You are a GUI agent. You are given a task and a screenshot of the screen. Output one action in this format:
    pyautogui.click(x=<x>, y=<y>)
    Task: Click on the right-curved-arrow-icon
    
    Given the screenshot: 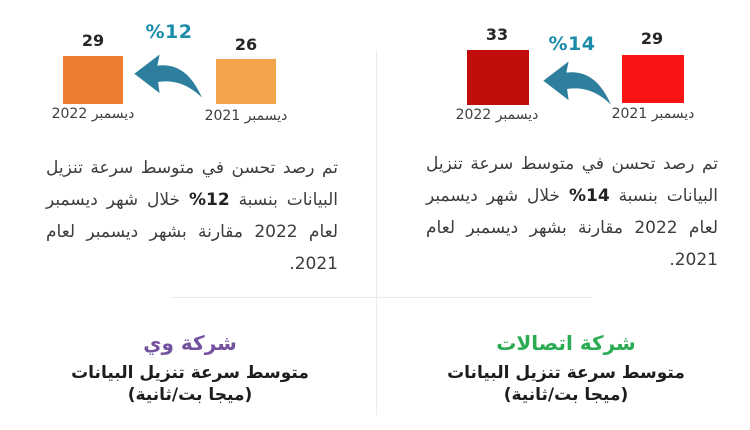 What is the action you would take?
    pyautogui.click(x=577, y=83)
    